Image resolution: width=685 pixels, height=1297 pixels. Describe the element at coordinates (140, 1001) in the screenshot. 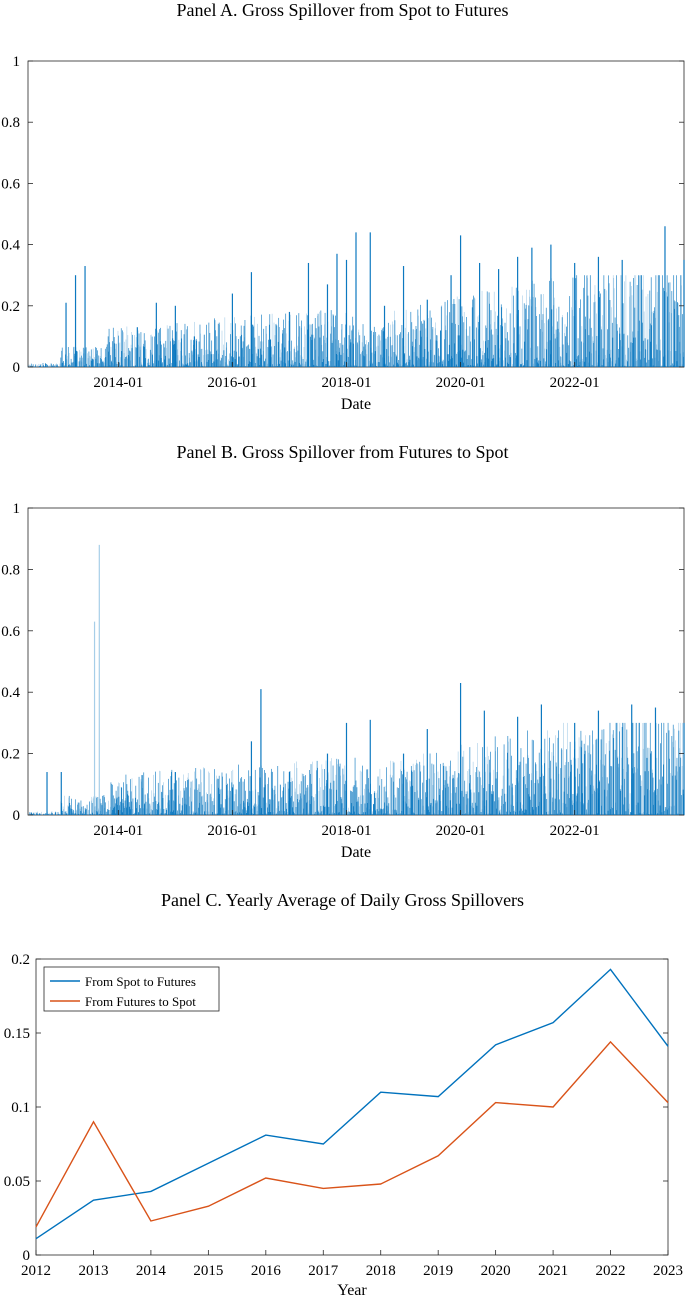

I see `legend-label: From Futures to Spot` at that location.